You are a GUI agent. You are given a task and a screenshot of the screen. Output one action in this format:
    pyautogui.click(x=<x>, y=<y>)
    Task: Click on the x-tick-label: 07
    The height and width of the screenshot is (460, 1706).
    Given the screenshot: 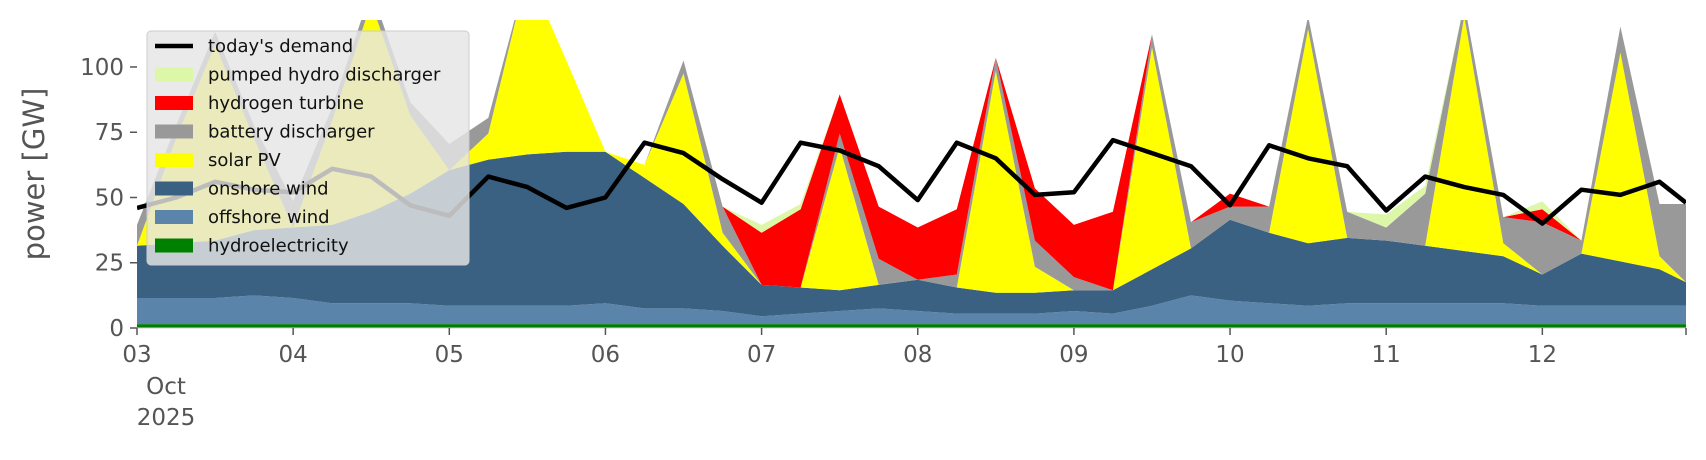 What is the action you would take?
    pyautogui.click(x=761, y=355)
    